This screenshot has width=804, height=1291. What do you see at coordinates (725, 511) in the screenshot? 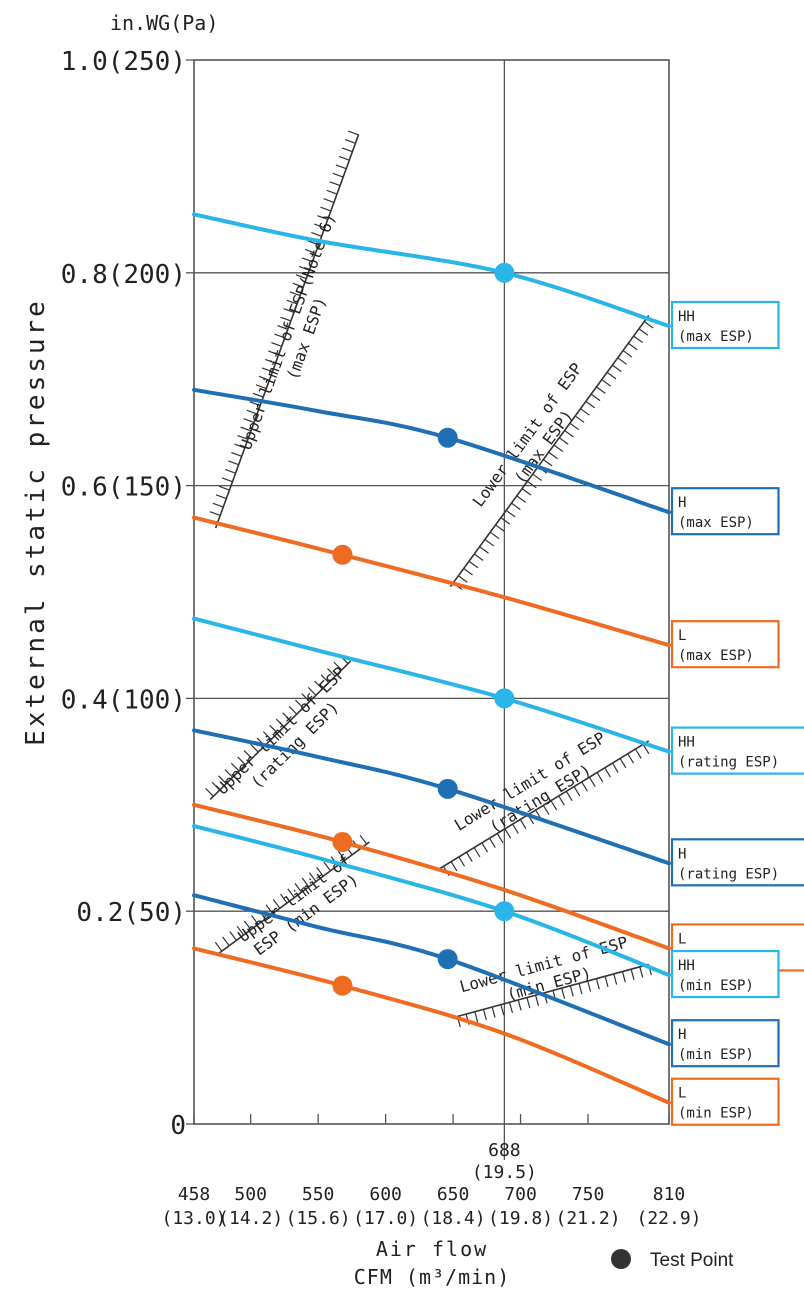
I see `curve-label: H (max ESP)` at bounding box center [725, 511].